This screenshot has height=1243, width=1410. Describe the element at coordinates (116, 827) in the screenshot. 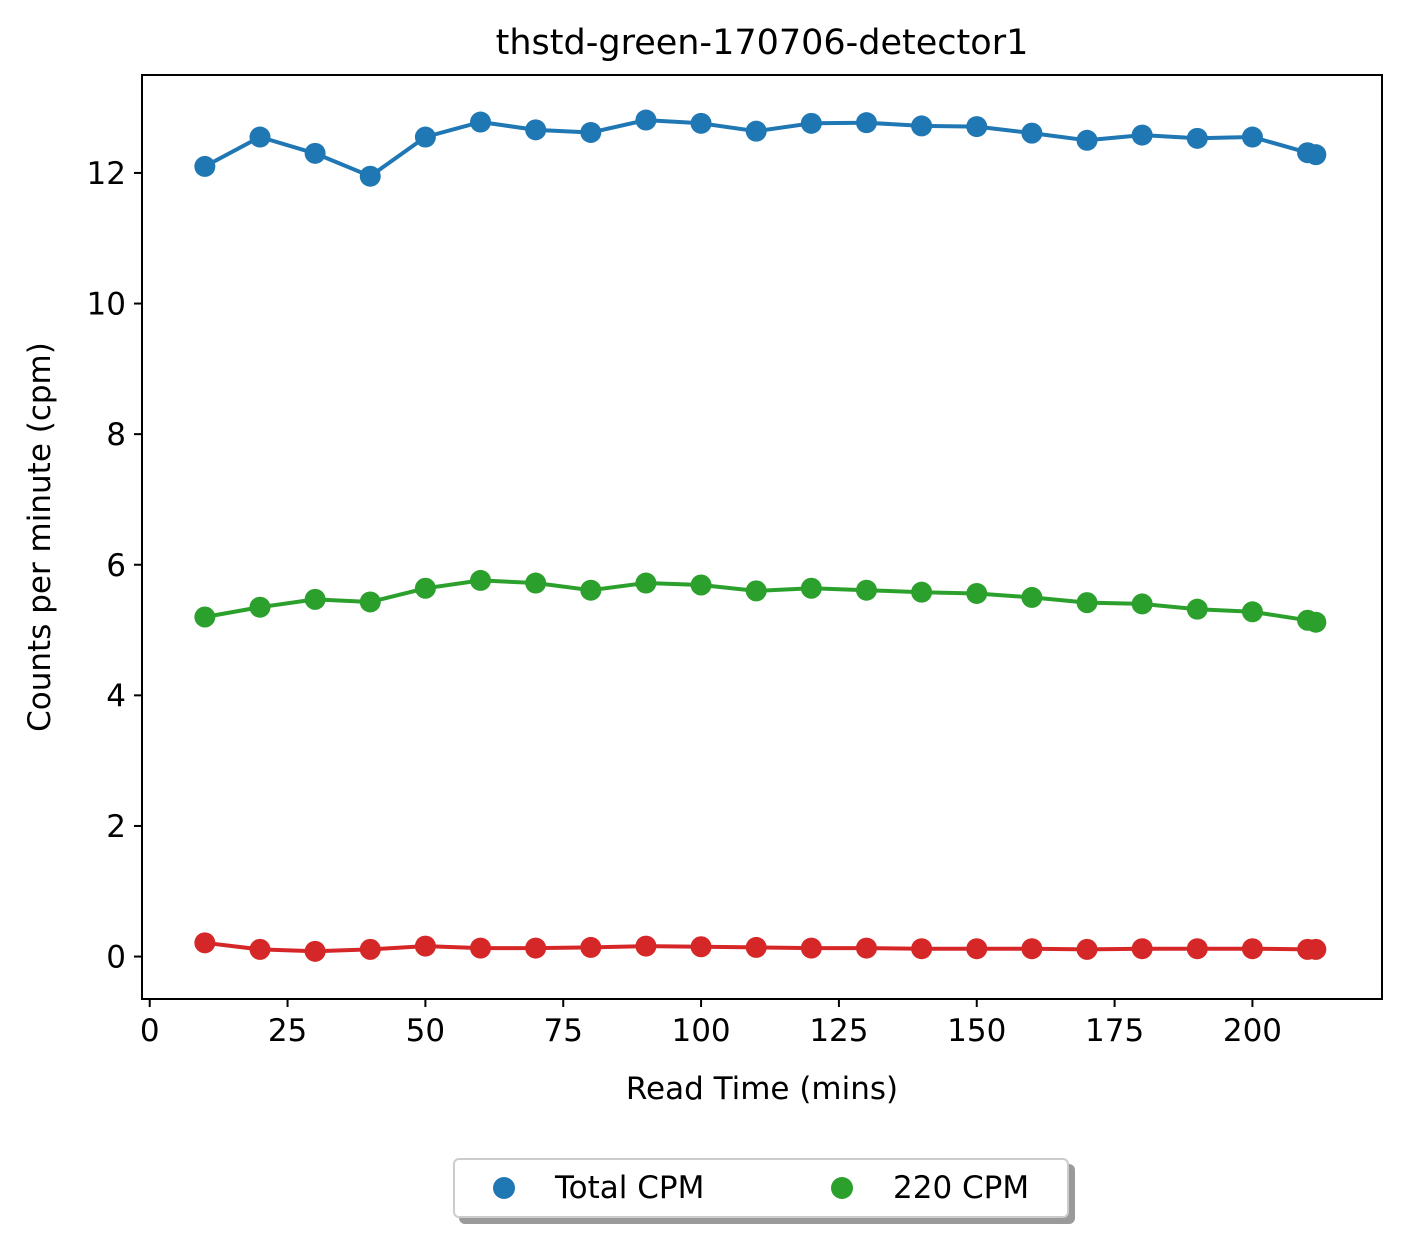

I see `y-tick-label: 2` at that location.